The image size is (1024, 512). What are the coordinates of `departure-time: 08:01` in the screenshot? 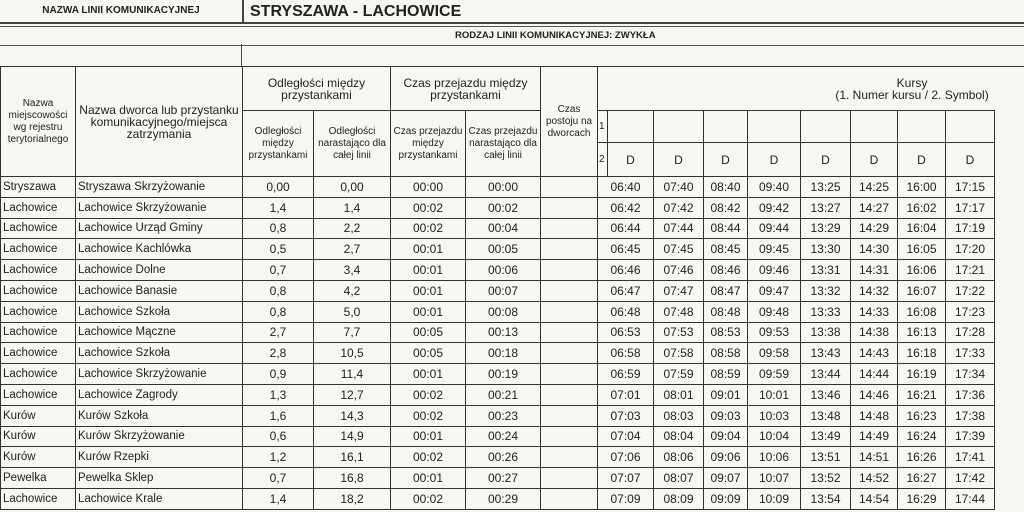 It's located at (679, 394).